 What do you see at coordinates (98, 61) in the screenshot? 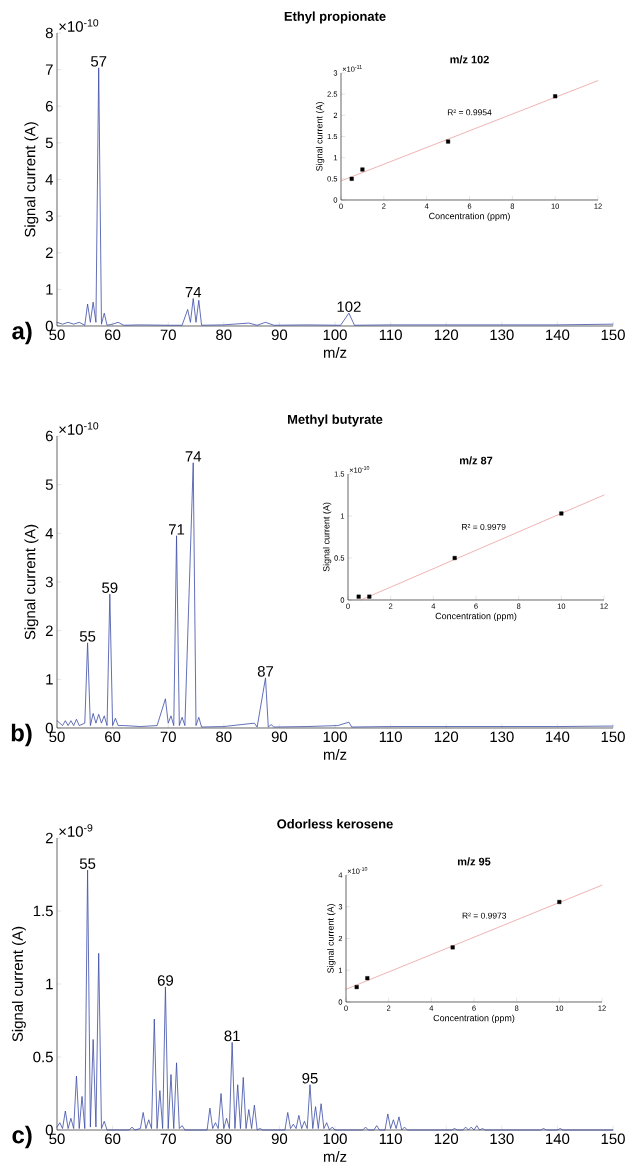
I see `annotation: 57` at bounding box center [98, 61].